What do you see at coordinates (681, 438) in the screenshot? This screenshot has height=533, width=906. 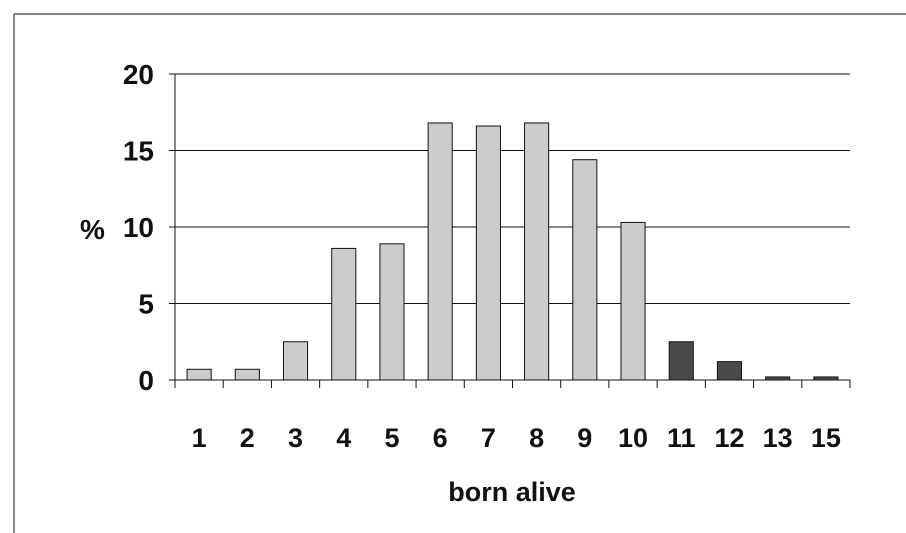 I see `x-tick-label-11: 11` at bounding box center [681, 438].